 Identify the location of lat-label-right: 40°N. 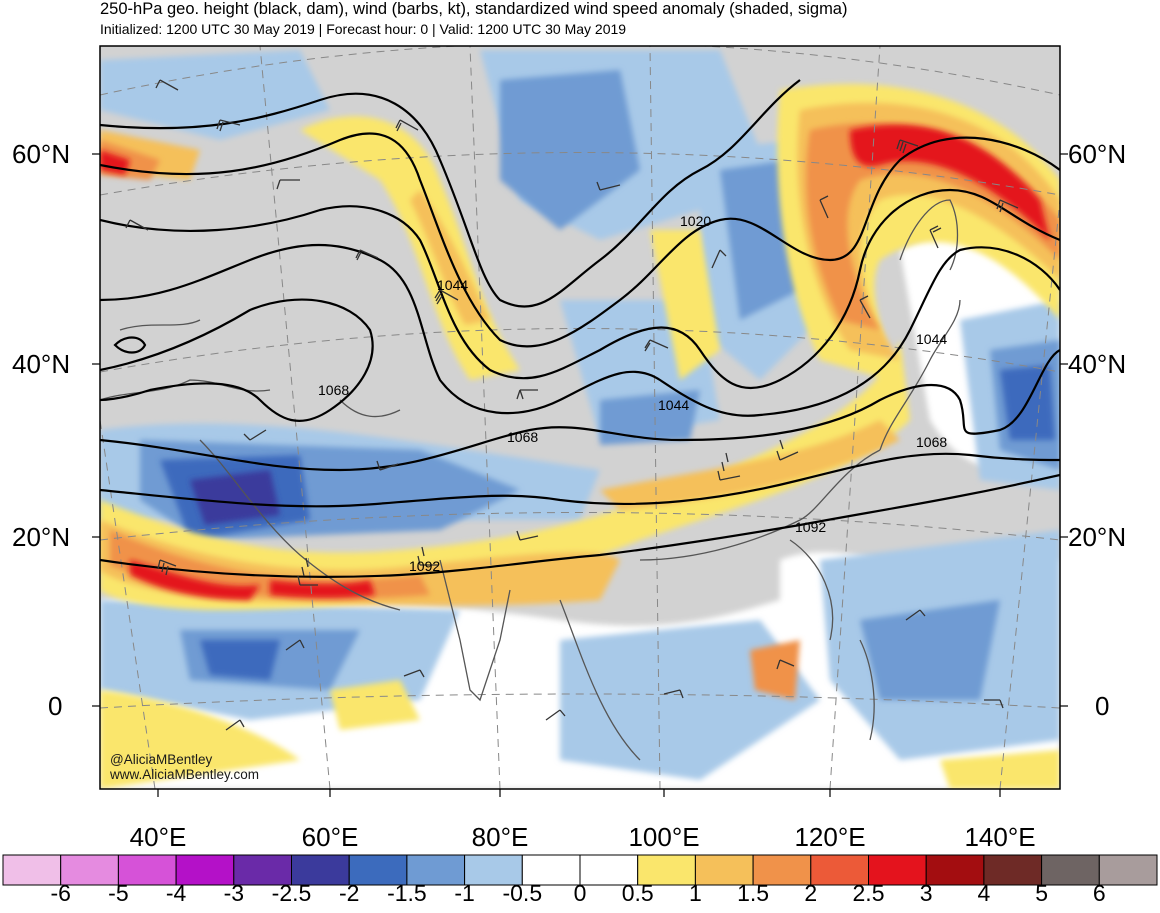
(1097, 364).